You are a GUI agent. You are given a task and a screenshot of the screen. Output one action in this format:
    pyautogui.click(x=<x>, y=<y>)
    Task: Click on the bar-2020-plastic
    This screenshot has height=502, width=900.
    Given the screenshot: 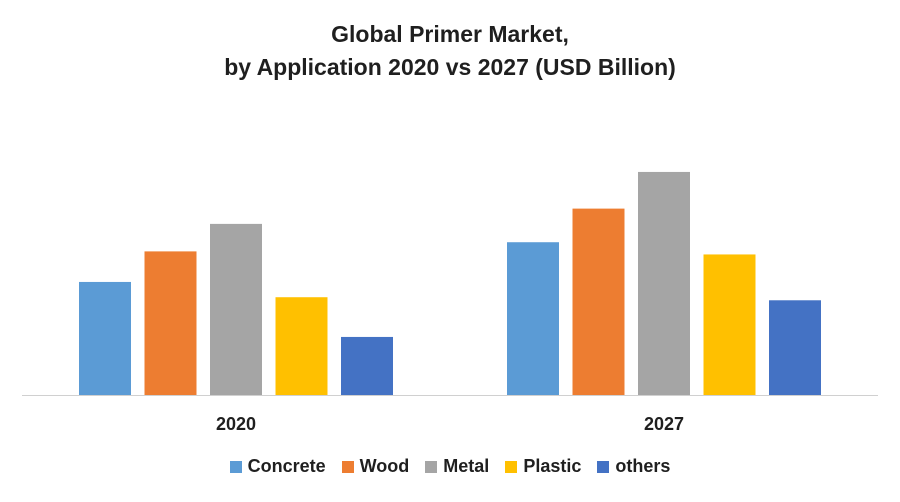 What is the action you would take?
    pyautogui.click(x=301, y=346)
    